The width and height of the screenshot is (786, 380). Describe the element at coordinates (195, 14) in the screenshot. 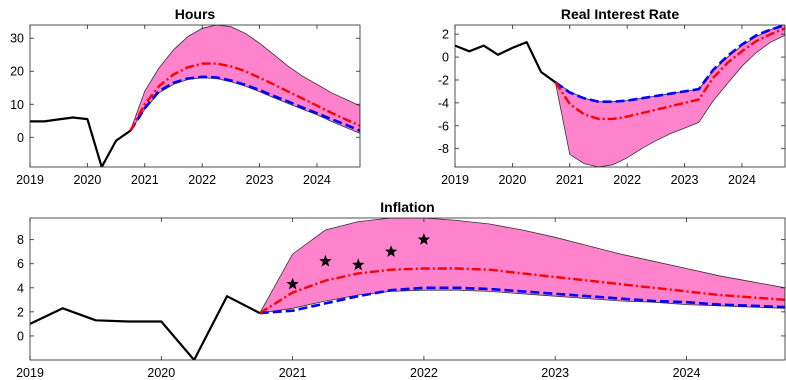

I see `chart-title: Hours` at that location.